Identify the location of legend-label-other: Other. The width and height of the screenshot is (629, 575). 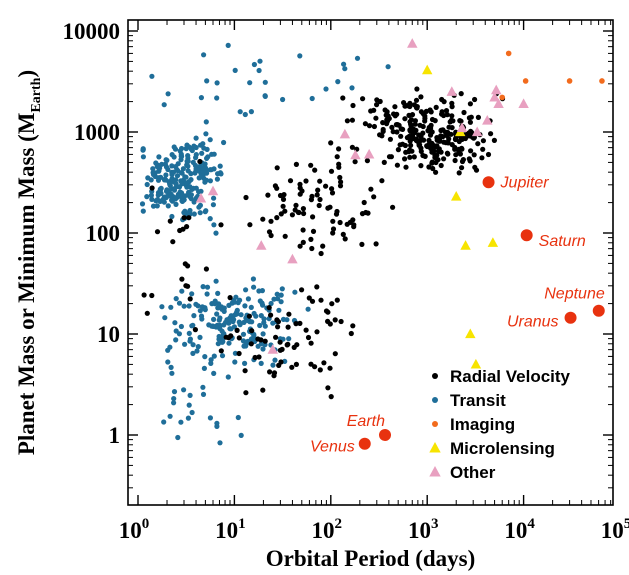
(473, 472).